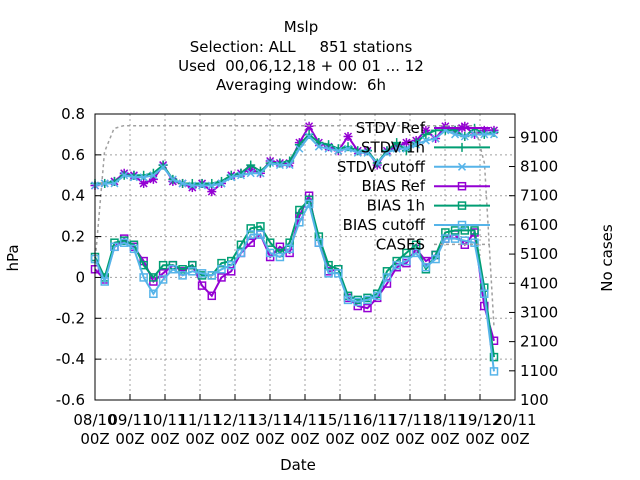 The image size is (640, 480). What do you see at coordinates (539, 167) in the screenshot?
I see `y2-tick-label: 8100` at bounding box center [539, 167].